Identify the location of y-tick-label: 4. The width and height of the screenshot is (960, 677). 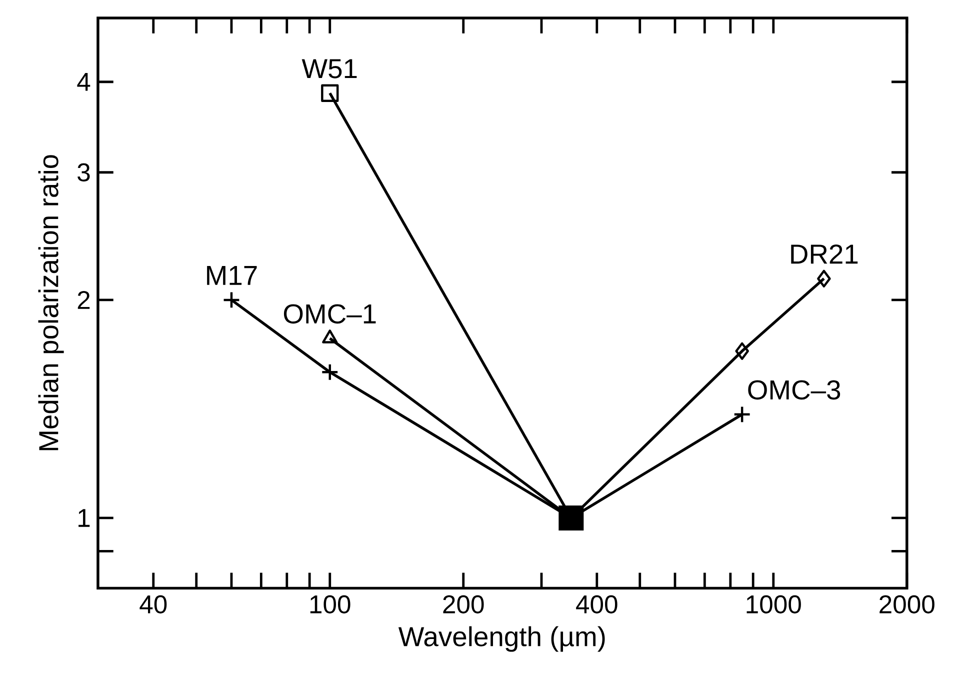
(83, 81).